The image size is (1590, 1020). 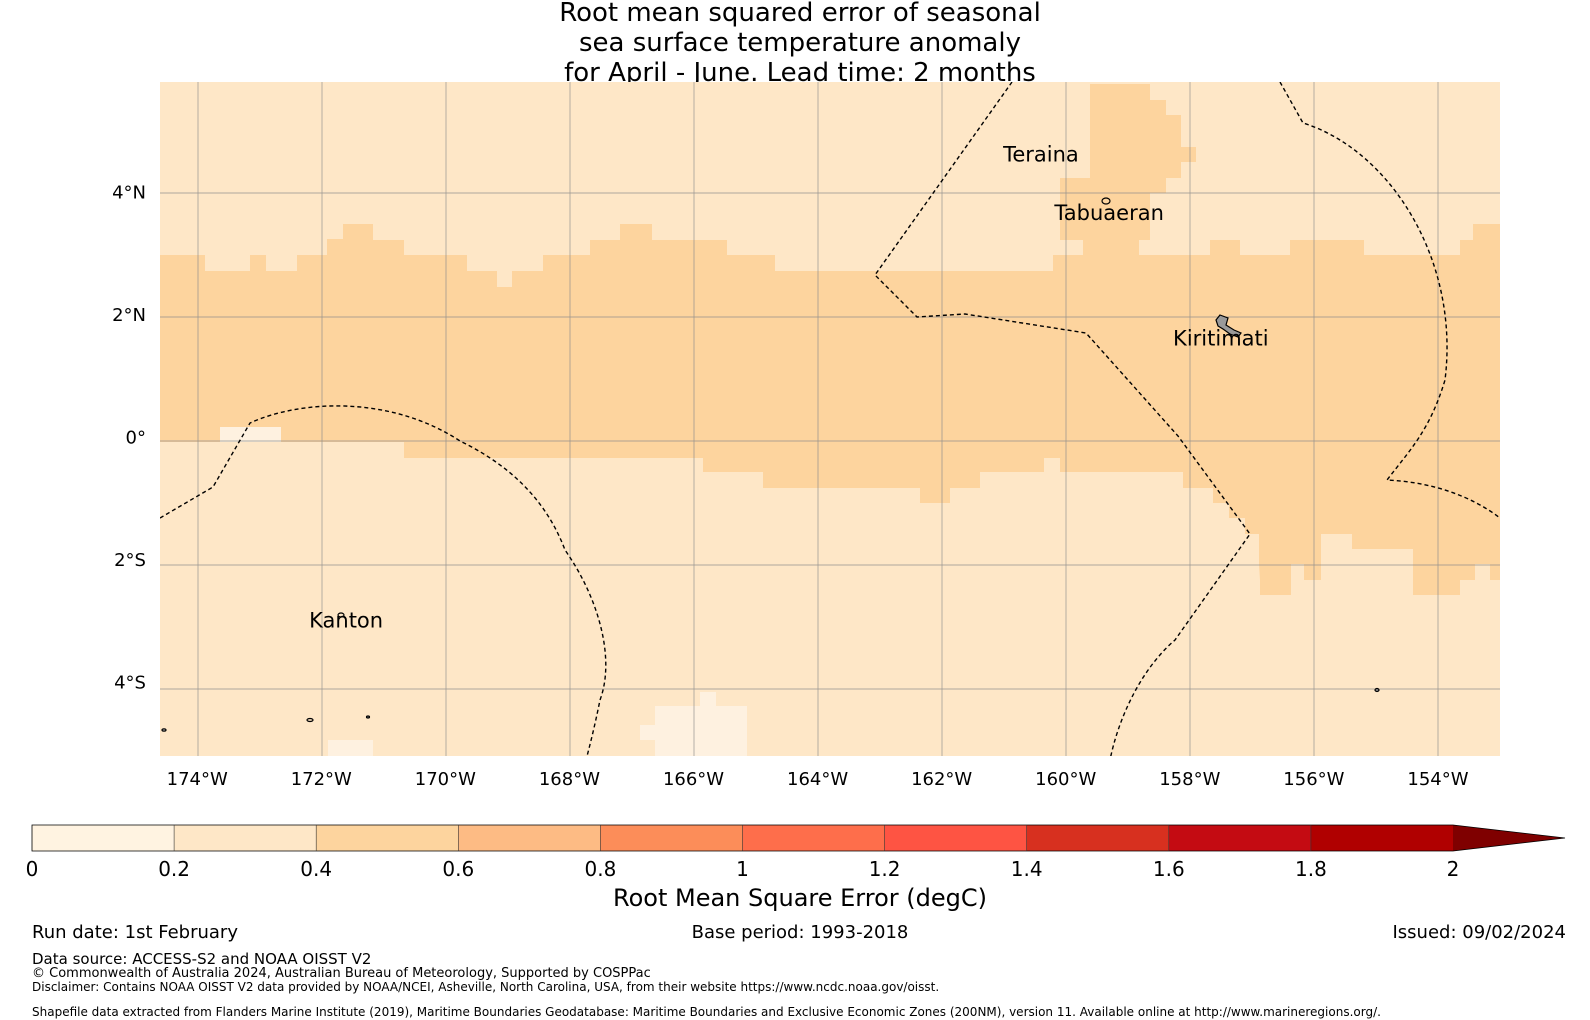 What do you see at coordinates (569, 779) in the screenshot?
I see `x-tick-label: 168°W` at bounding box center [569, 779].